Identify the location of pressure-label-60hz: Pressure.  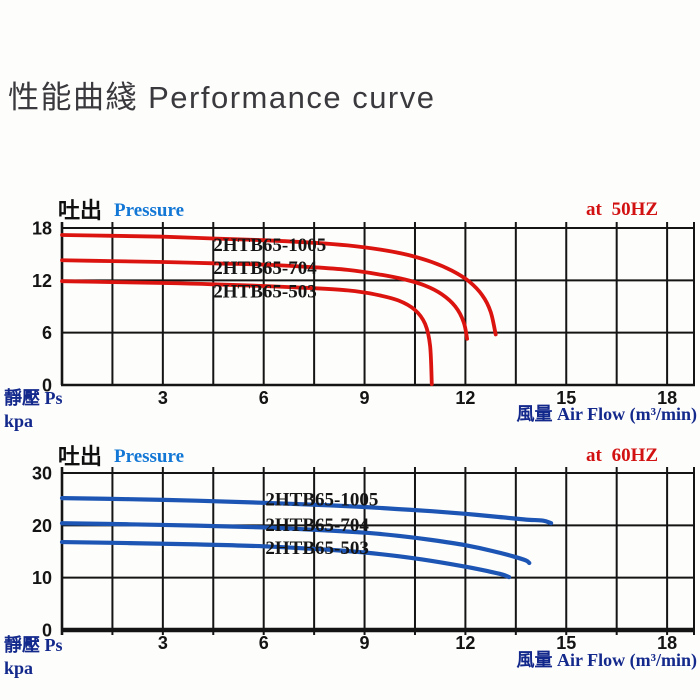
(149, 456).